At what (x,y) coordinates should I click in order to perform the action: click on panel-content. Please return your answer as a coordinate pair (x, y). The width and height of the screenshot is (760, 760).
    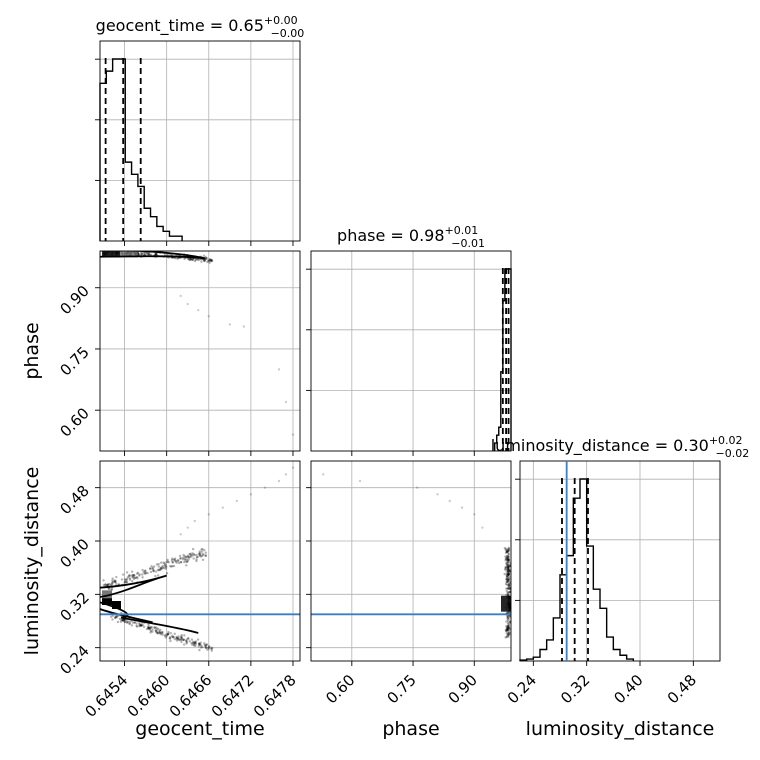
    Looking at the image, I should click on (200, 559).